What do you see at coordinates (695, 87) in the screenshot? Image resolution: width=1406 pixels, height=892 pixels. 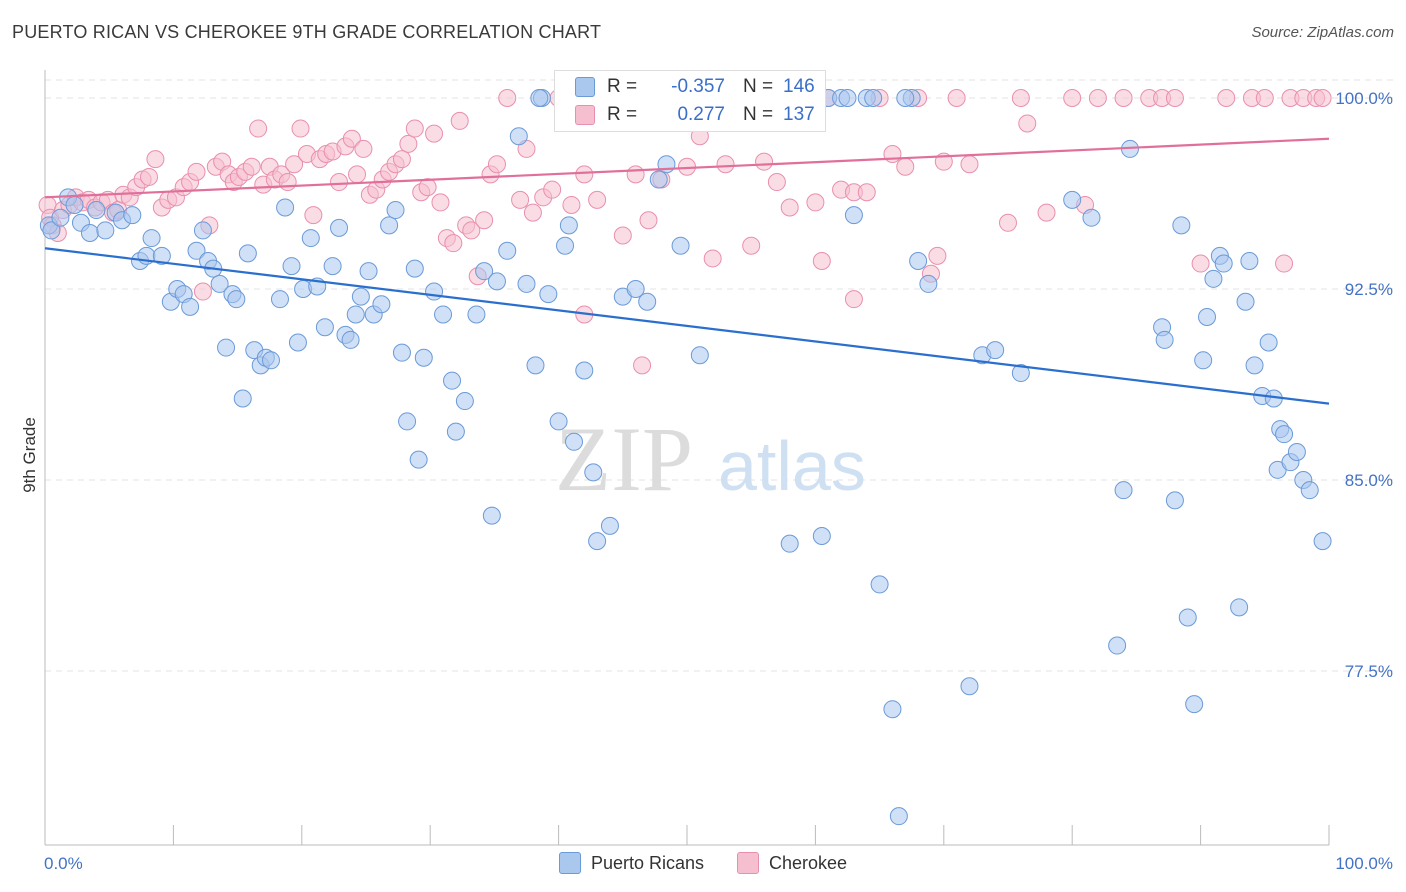 I see `stats-row-puerto-ricans: R = -0.357 N = 146` at bounding box center [695, 87].